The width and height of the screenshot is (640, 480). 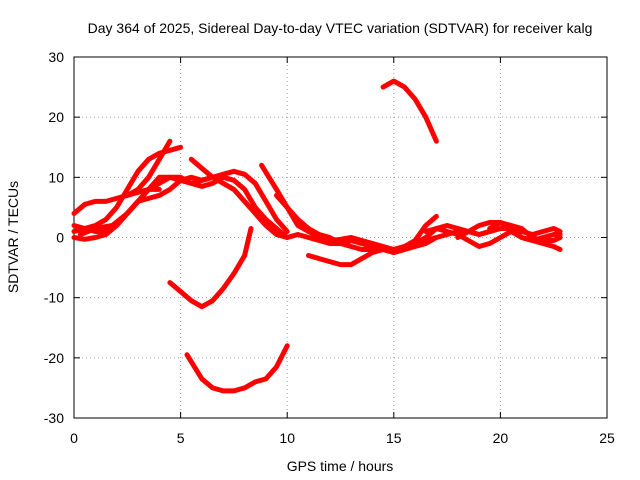 What do you see at coordinates (56, 177) in the screenshot?
I see `y-tick-label: 10` at bounding box center [56, 177].